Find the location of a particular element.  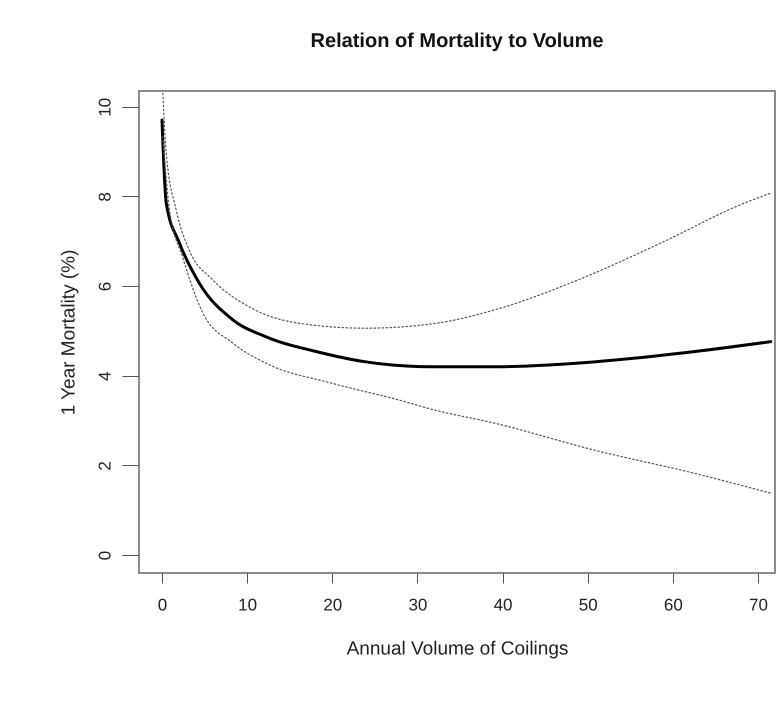

x-tick-label: 40 is located at coordinates (503, 605).